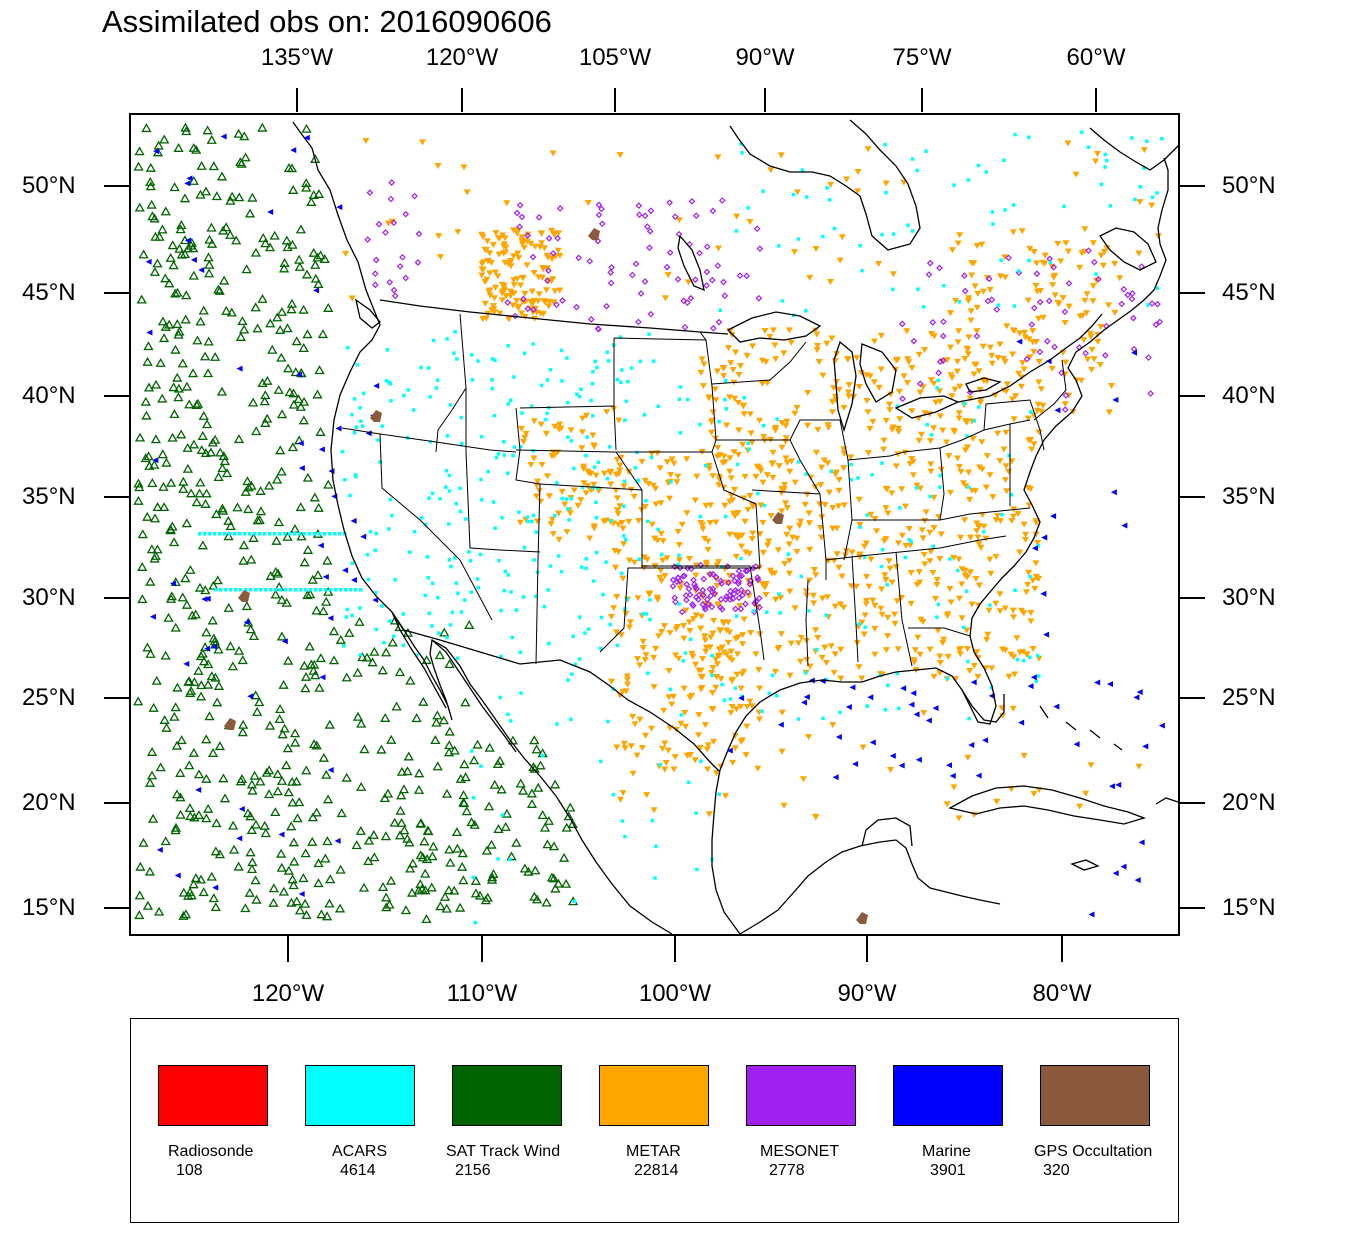 Image resolution: width=1350 pixels, height=1250 pixels. Describe the element at coordinates (482, 993) in the screenshot. I see `bottom-lon-label: 110°W` at that location.